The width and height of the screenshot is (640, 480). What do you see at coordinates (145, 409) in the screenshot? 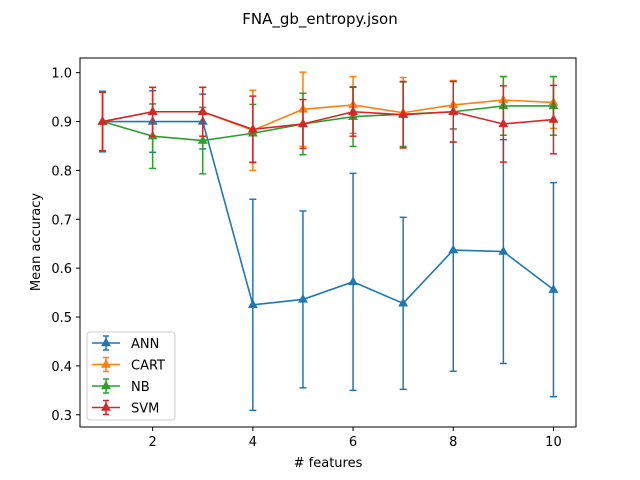
I see `legend-label-svm: SVM` at bounding box center [145, 409].